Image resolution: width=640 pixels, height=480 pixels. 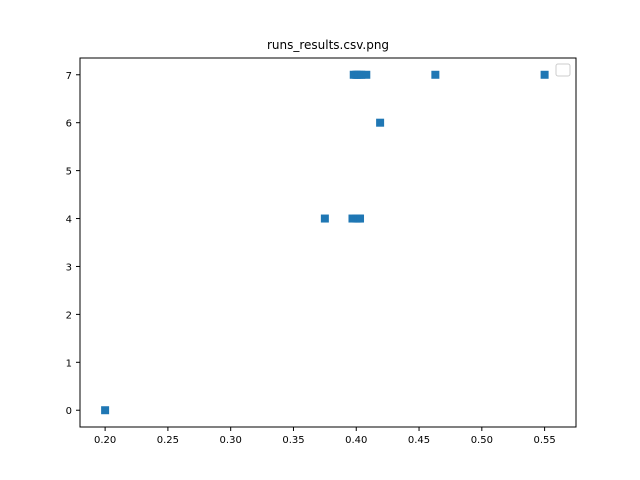 I want to click on x-tick-label: 0.55, so click(x=544, y=440).